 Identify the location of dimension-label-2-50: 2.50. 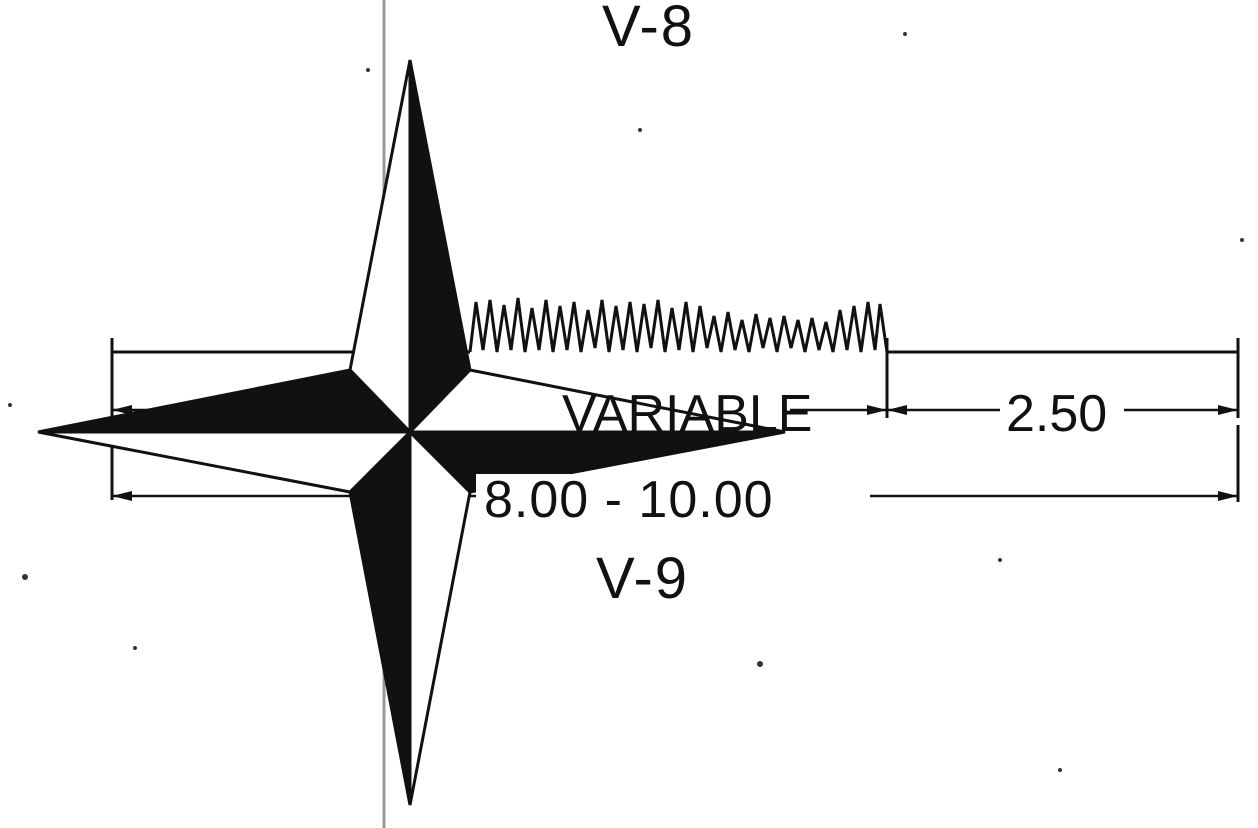
(1057, 414).